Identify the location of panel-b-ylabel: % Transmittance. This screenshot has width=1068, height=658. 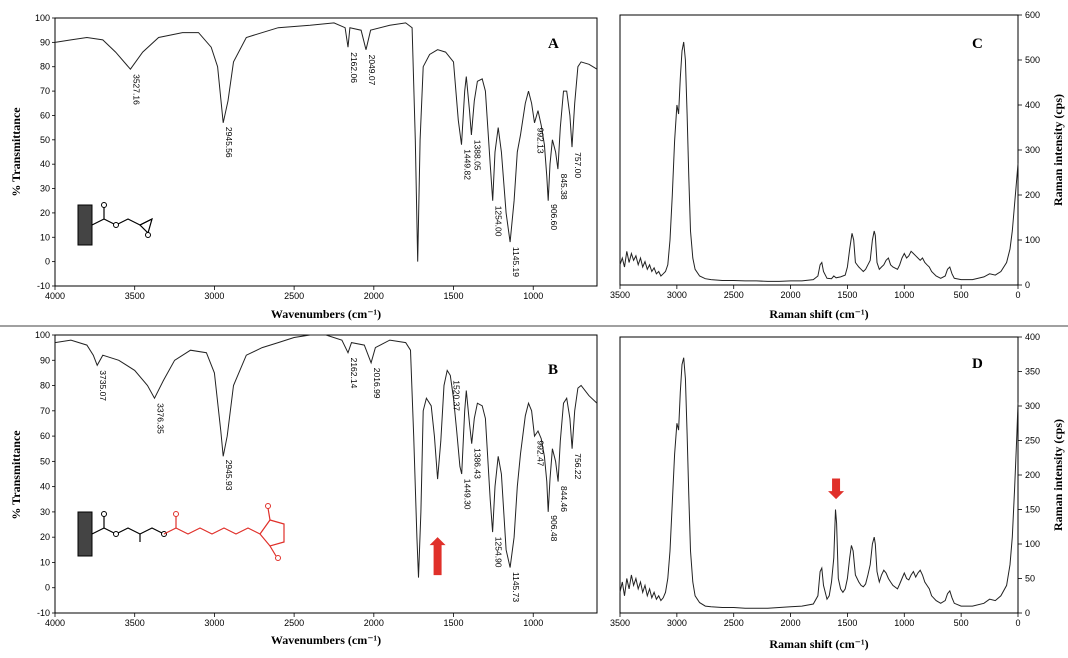
(16, 475).